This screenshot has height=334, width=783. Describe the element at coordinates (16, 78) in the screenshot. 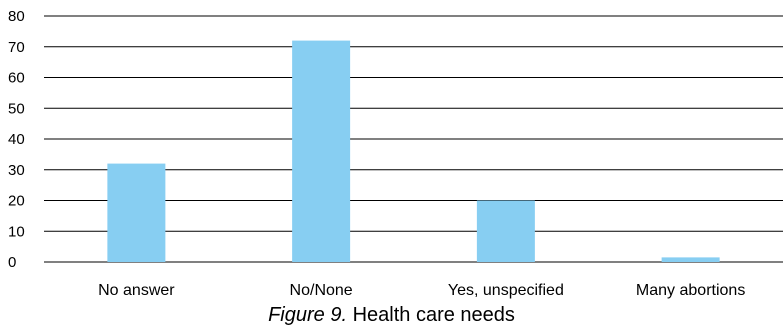

I see `y-tick-label: 60` at that location.